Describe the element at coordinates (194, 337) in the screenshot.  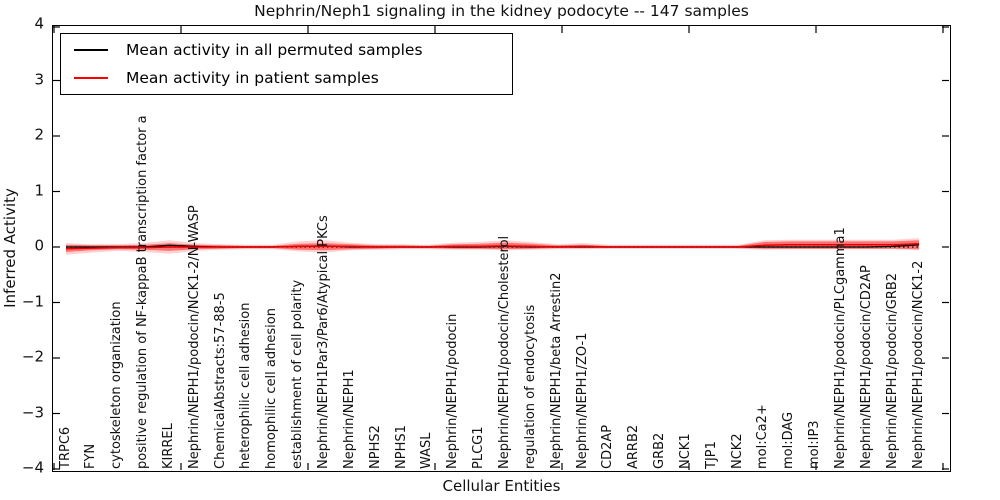
I see `x-category-label: Nephrin/NEPH1/podocin/NCK1-2/N-WASP` at that location.